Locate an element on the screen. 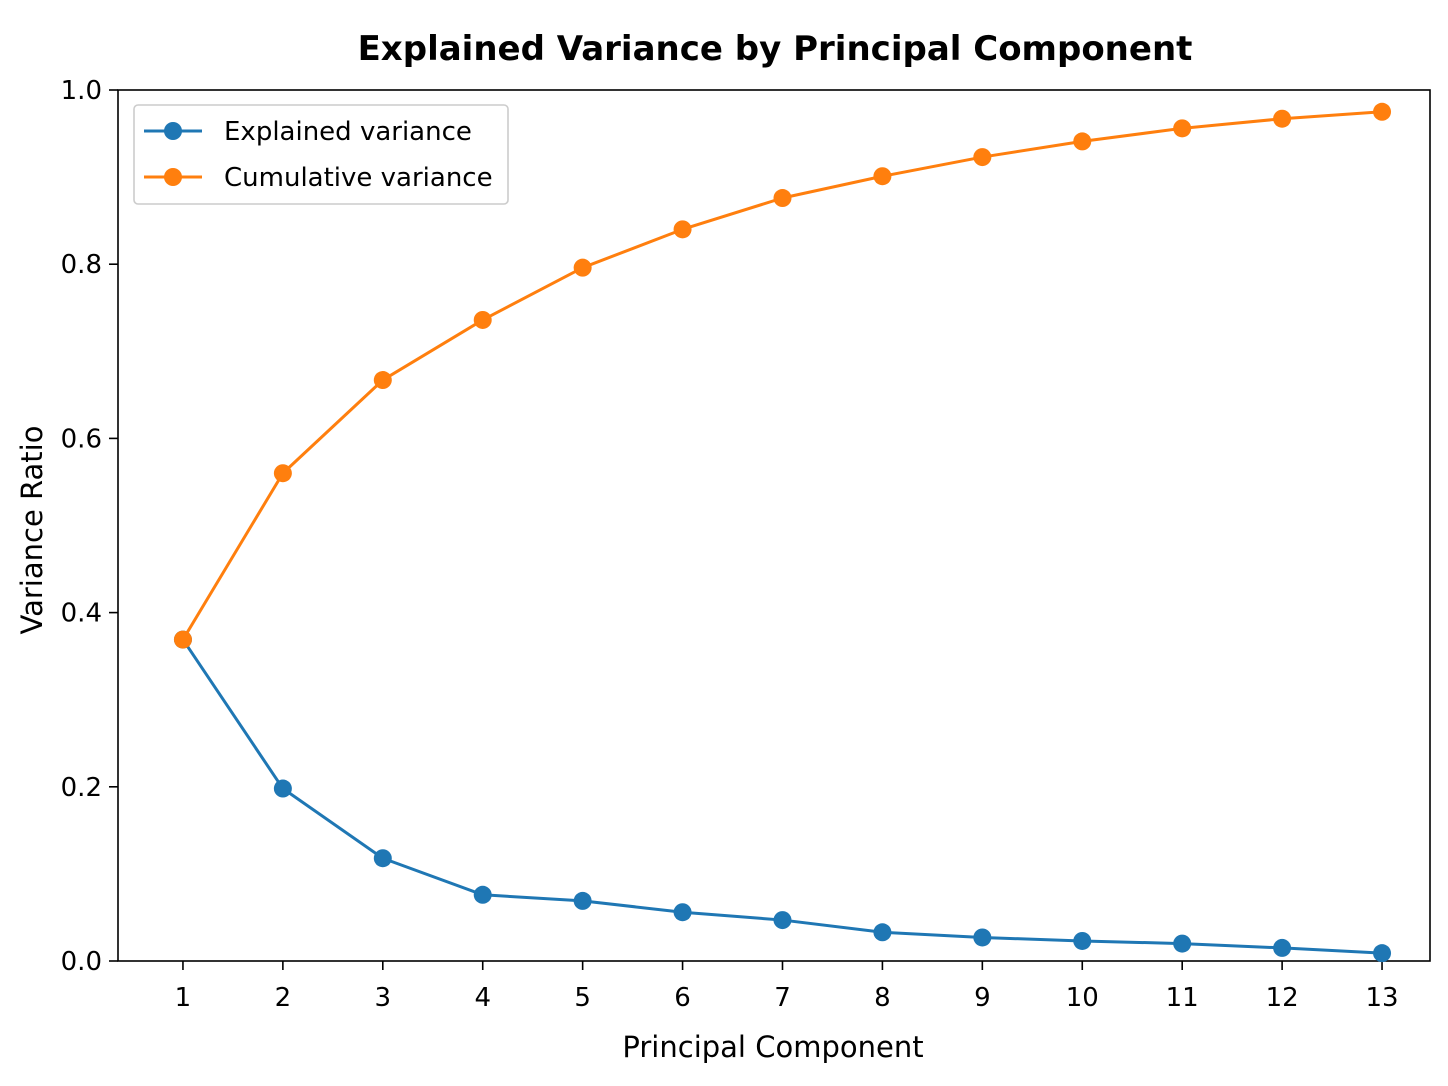 Image resolution: width=1448 pixels, height=1086 pixels. x-tick-label: 2 is located at coordinates (283, 998).